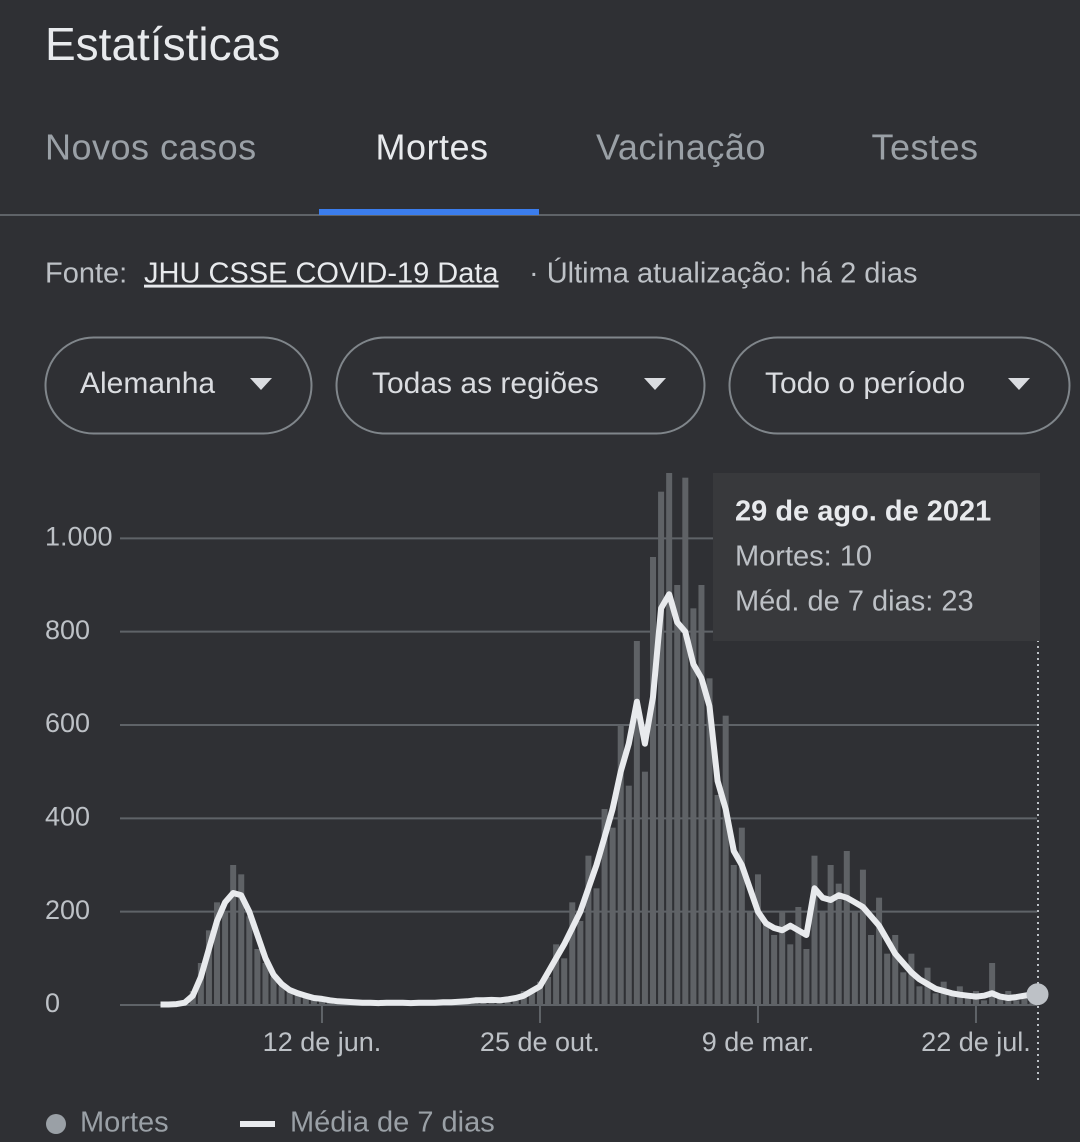  Describe the element at coordinates (124, 1123) in the screenshot. I see `legend-label: Mortes` at that location.